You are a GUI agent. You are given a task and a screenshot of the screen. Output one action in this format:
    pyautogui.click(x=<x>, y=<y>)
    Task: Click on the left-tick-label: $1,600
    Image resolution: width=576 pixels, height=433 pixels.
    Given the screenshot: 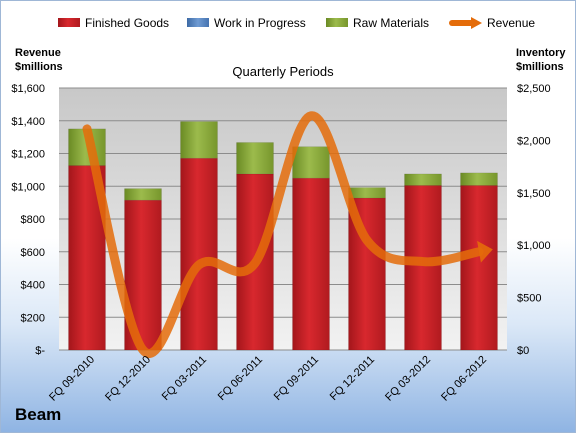 What is the action you would take?
    pyautogui.click(x=28, y=89)
    